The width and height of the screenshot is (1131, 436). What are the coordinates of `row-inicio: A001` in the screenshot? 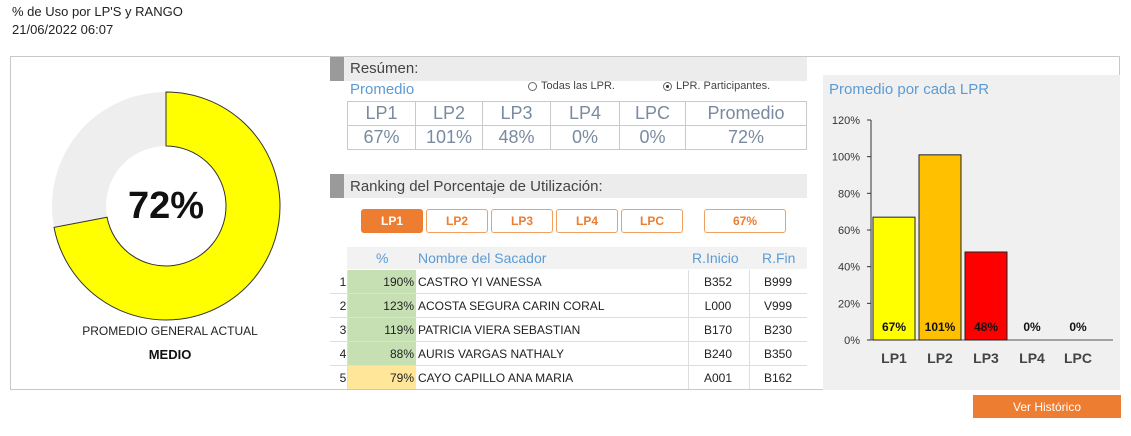 It's located at (718, 378).